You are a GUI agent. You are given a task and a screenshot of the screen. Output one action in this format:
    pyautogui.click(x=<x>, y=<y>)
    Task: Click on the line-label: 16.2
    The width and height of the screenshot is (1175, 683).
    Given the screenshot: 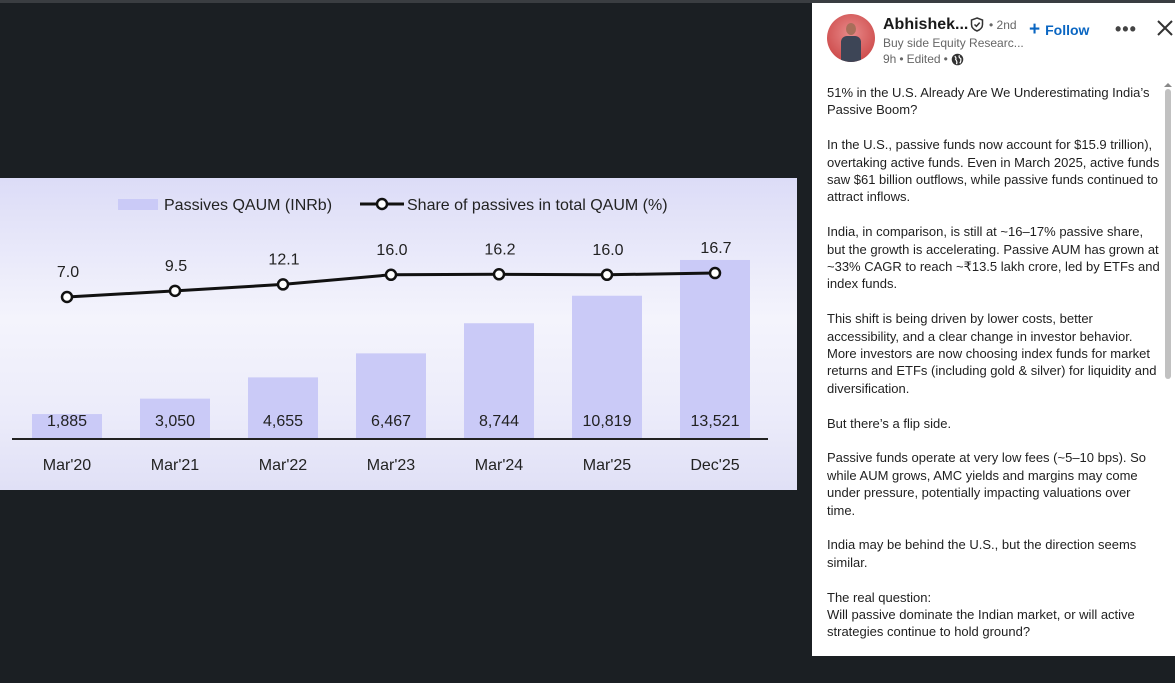 What is the action you would take?
    pyautogui.click(x=499, y=249)
    